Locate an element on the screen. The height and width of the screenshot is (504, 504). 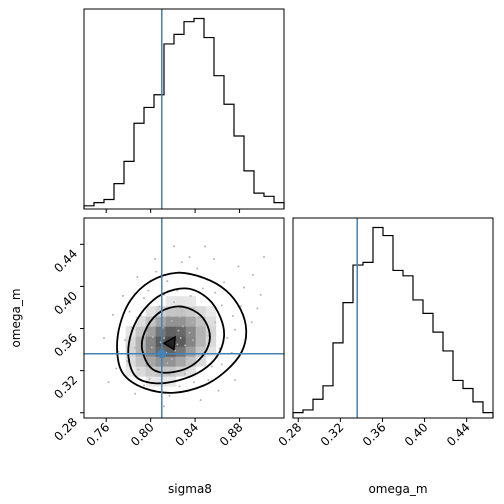
truth-marker is located at coordinates (162, 354).